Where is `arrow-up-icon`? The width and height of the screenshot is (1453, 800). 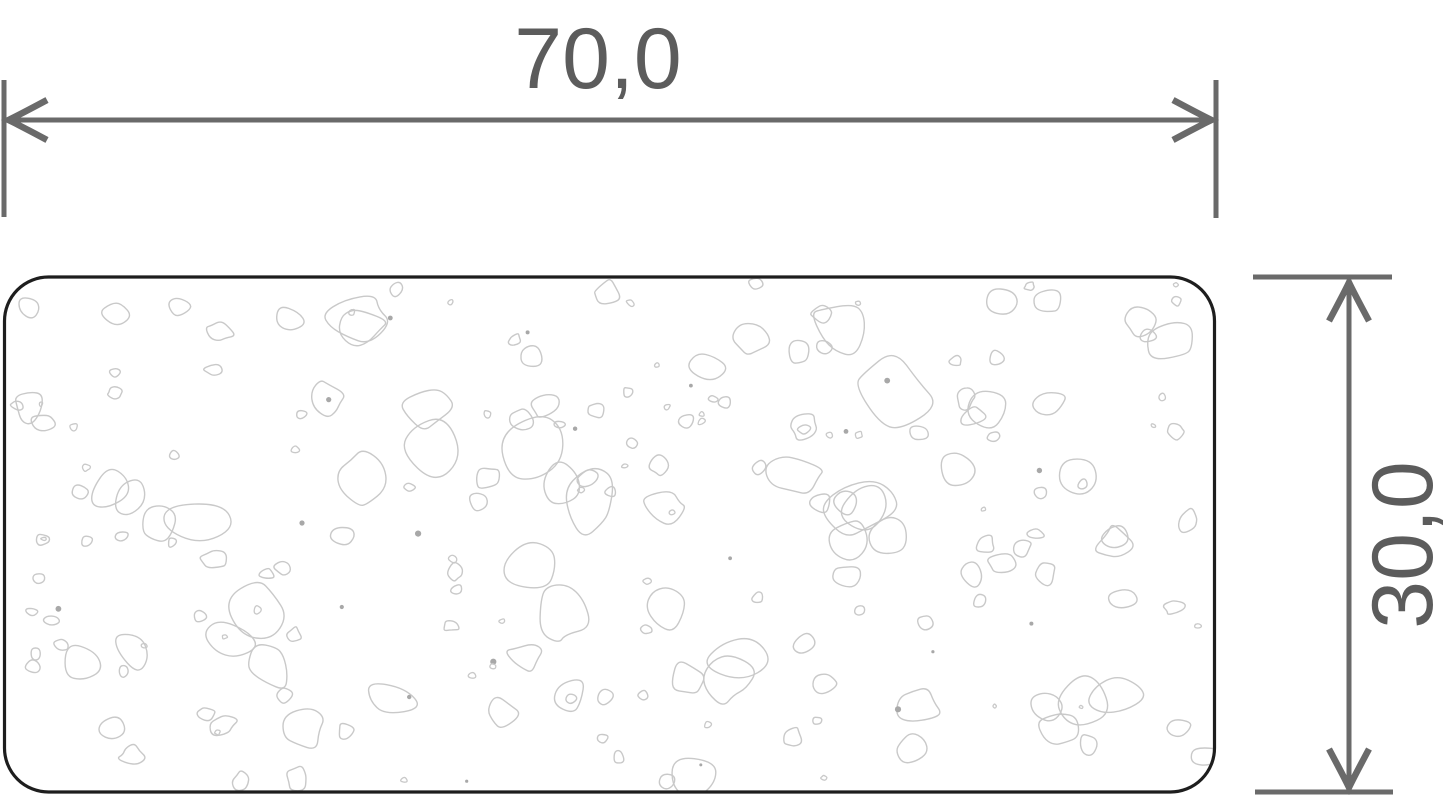 arrow-up-icon is located at coordinates (1349, 298).